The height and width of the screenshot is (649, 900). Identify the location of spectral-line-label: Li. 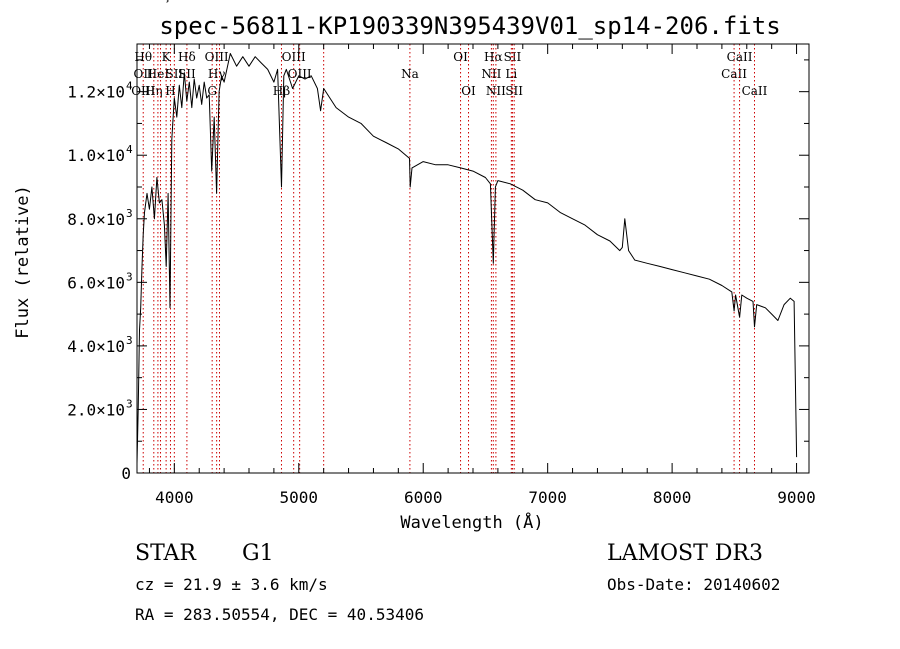
(511, 74).